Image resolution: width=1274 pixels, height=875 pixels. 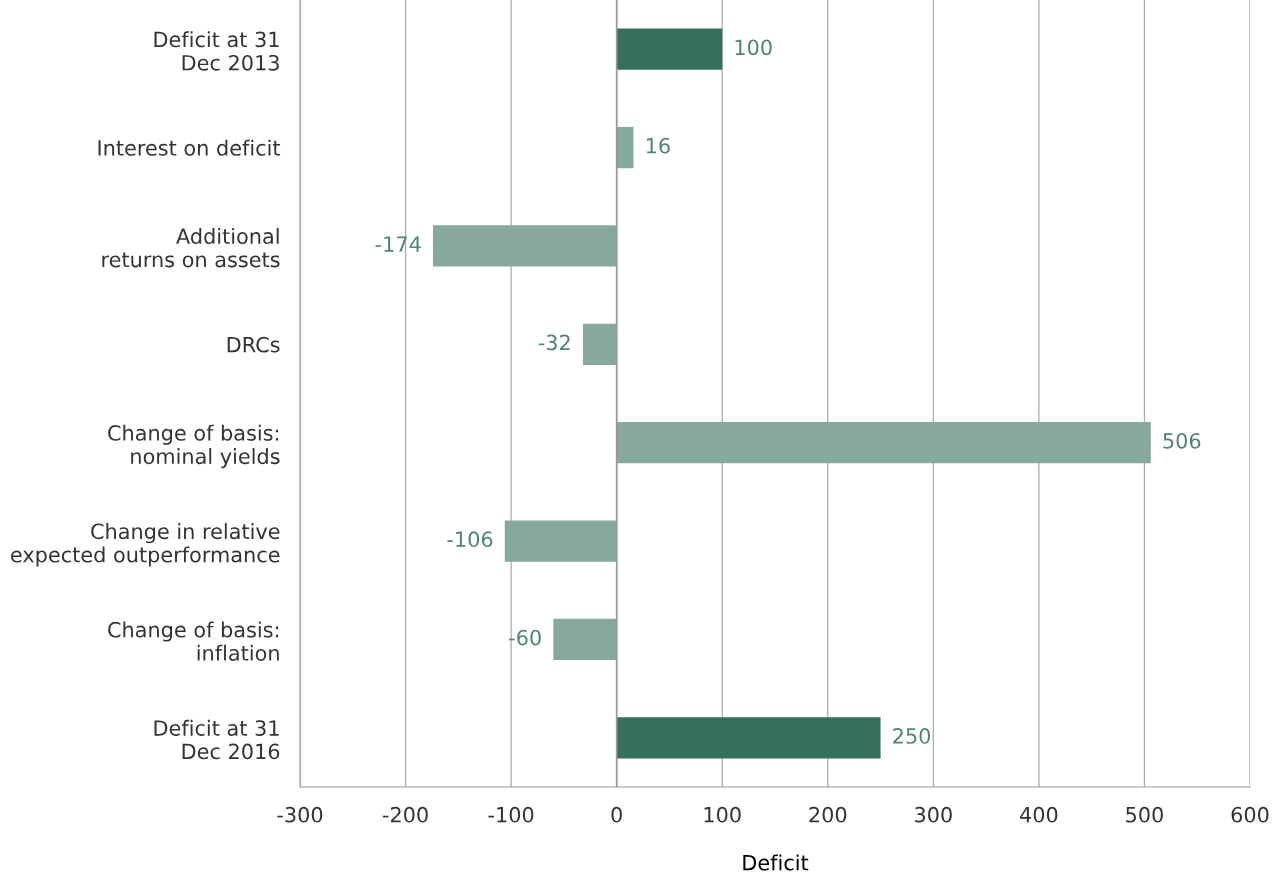 I want to click on y-tick-label: Additional returns on assets, so click(x=191, y=247).